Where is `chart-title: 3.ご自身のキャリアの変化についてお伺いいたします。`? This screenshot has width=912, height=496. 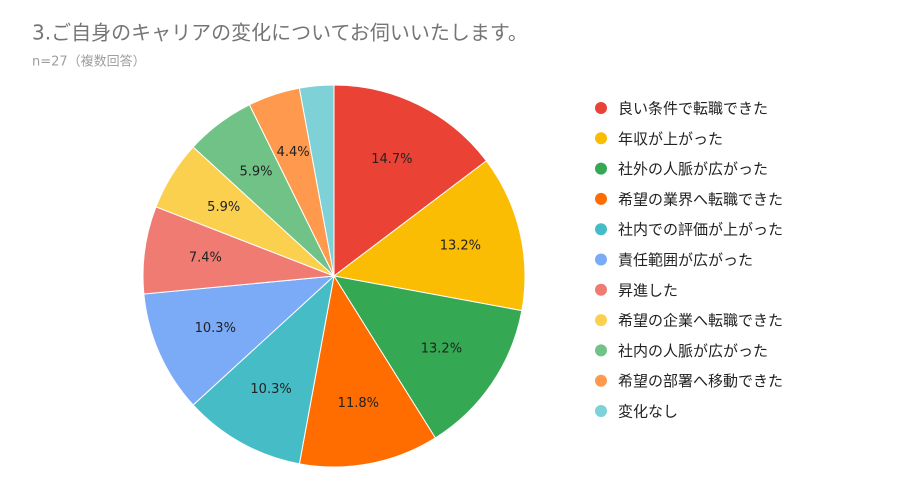
chart-title: 3.ご自身のキャリアの変化についてお伺いいたします。 is located at coordinates (280, 33).